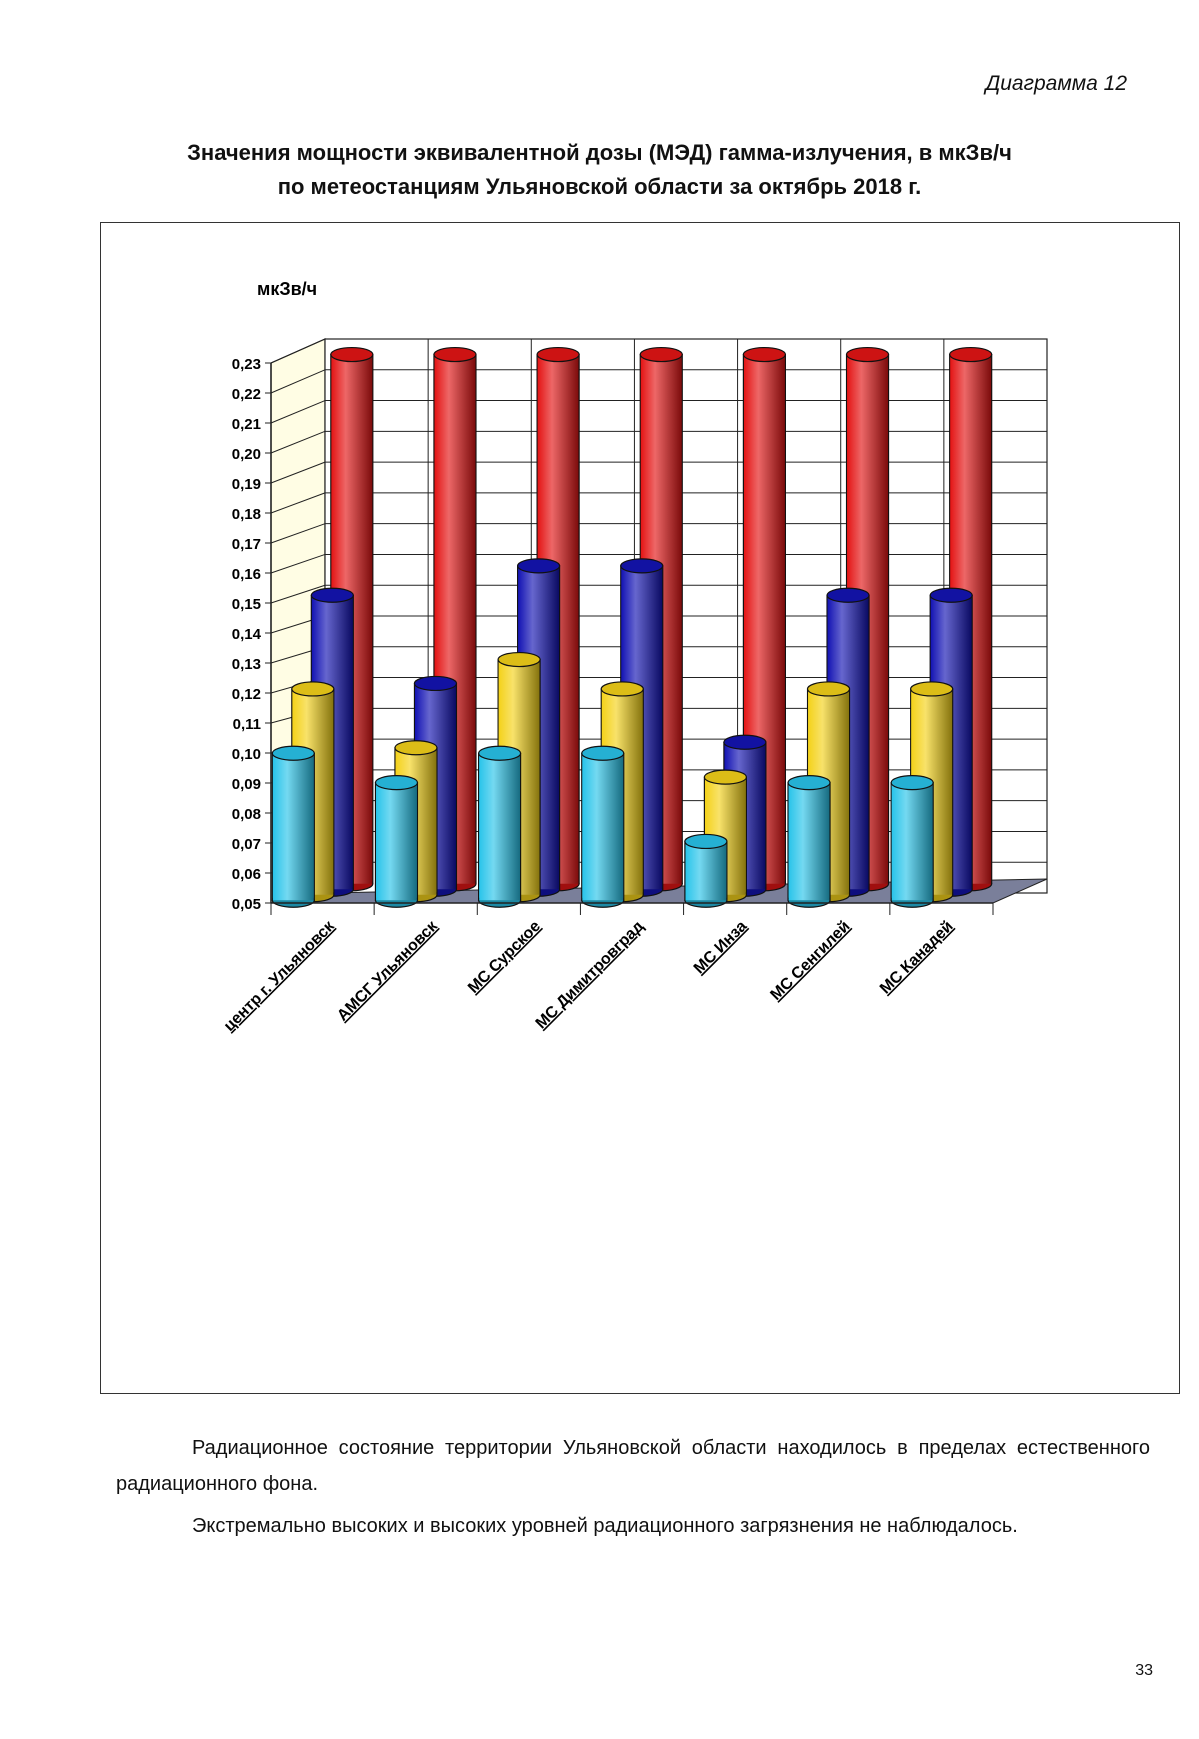 The image size is (1199, 1739). Describe the element at coordinates (246, 574) in the screenshot. I see `y-tick-label: 0,16` at that location.